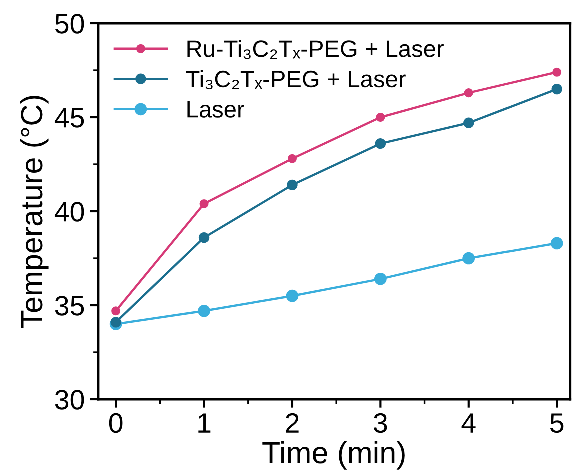 Image resolution: width=579 pixels, height=470 pixels. What do you see at coordinates (469, 423) in the screenshot?
I see `x-tick-label: 4` at bounding box center [469, 423].